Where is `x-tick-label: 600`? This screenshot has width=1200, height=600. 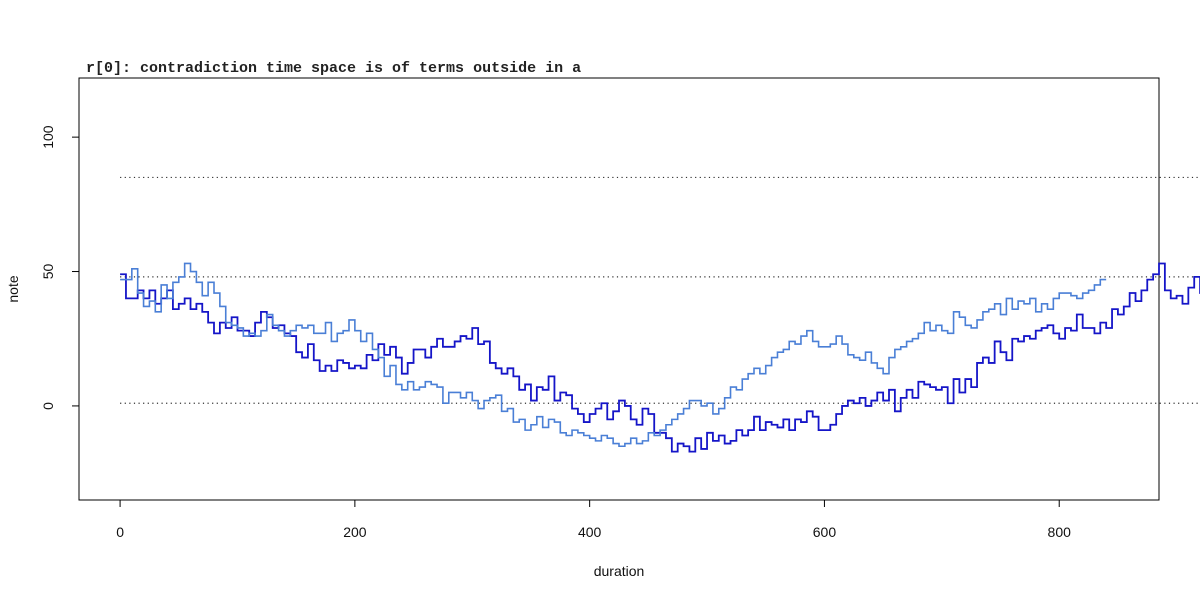
x-tick-label: 600 is located at coordinates (825, 532).